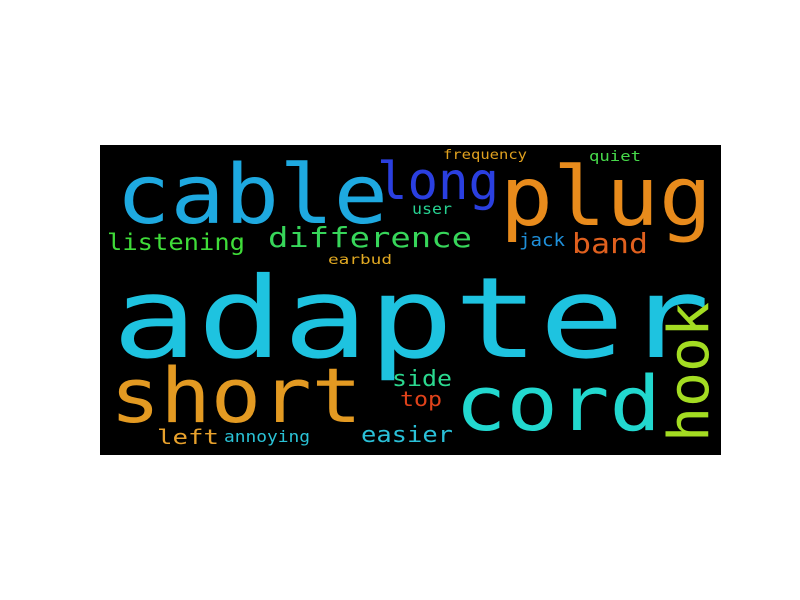  Describe the element at coordinates (188, 437) in the screenshot. I see `word-left: left` at that location.